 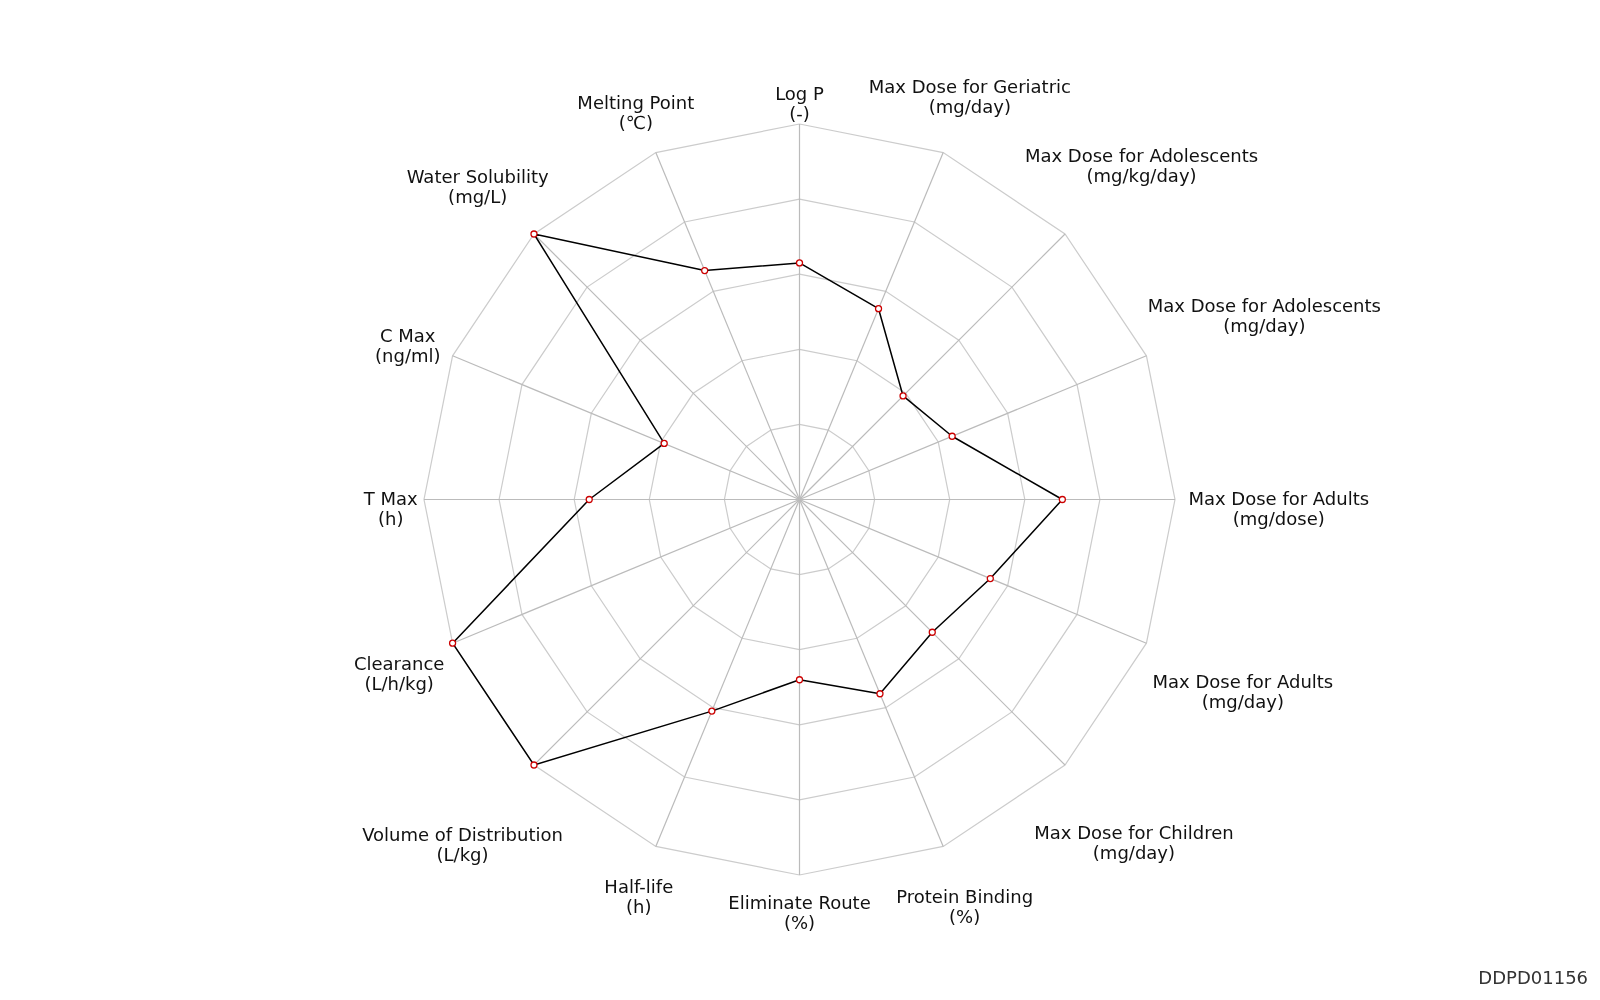 I want to click on spoke-label: Max Dose for Adults (mg/day), so click(x=1243, y=692).